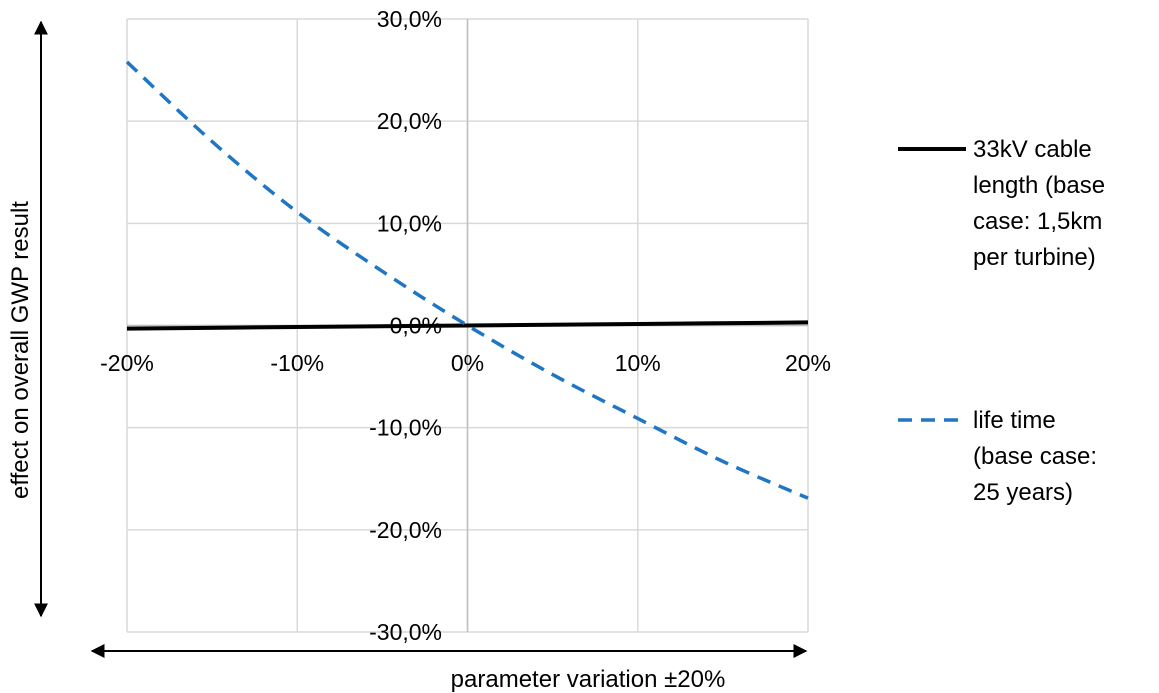 This screenshot has height=693, width=1159. Describe the element at coordinates (588, 679) in the screenshot. I see `x-axis-title: parameter variation ±20%` at that location.